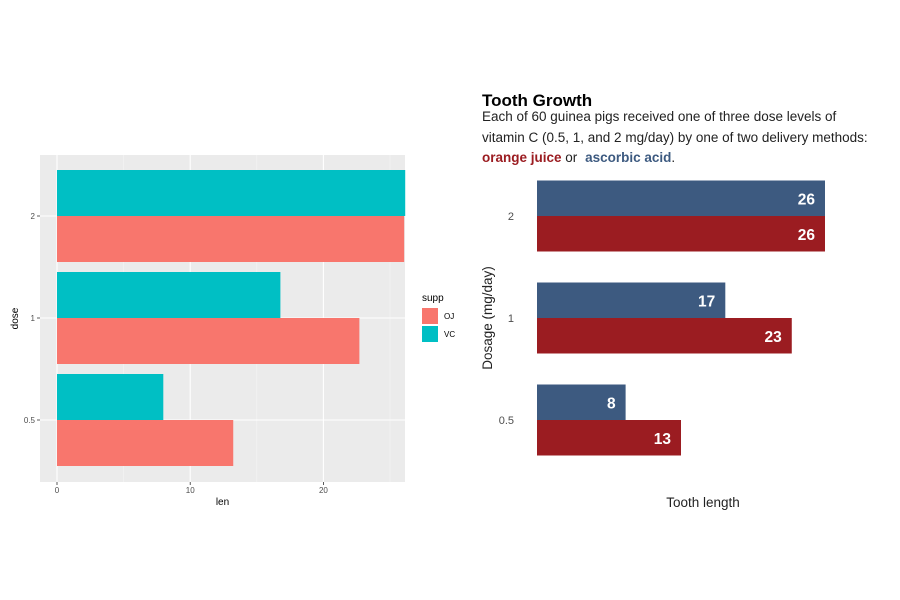  What do you see at coordinates (57, 490) in the screenshot?
I see `left-x-tick-label: 0` at bounding box center [57, 490].